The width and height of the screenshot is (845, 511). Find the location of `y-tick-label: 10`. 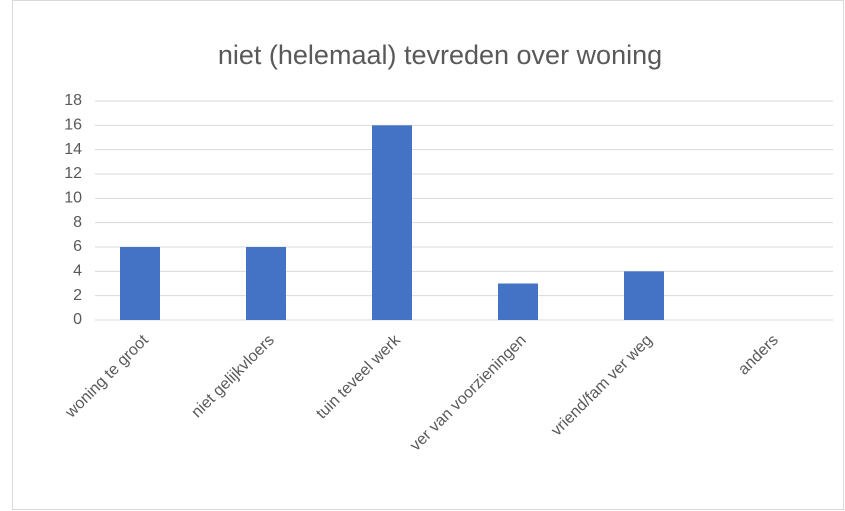

y-tick-label: 10 is located at coordinates (73, 198).